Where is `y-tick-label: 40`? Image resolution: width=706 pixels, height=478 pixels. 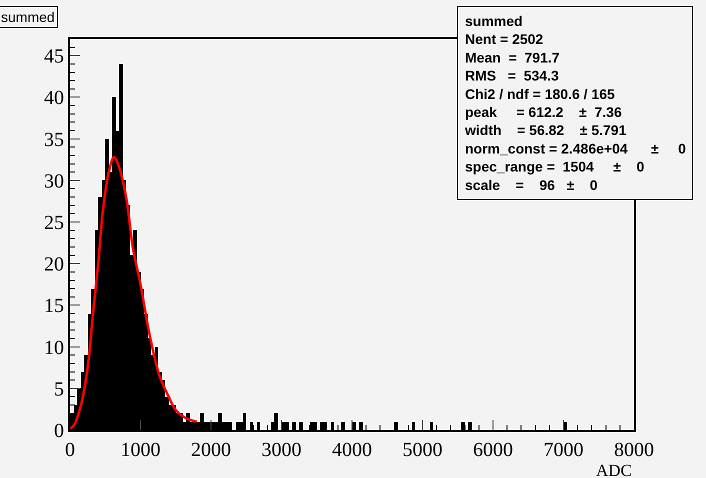
y-tick-label: 40 is located at coordinates (54, 98).